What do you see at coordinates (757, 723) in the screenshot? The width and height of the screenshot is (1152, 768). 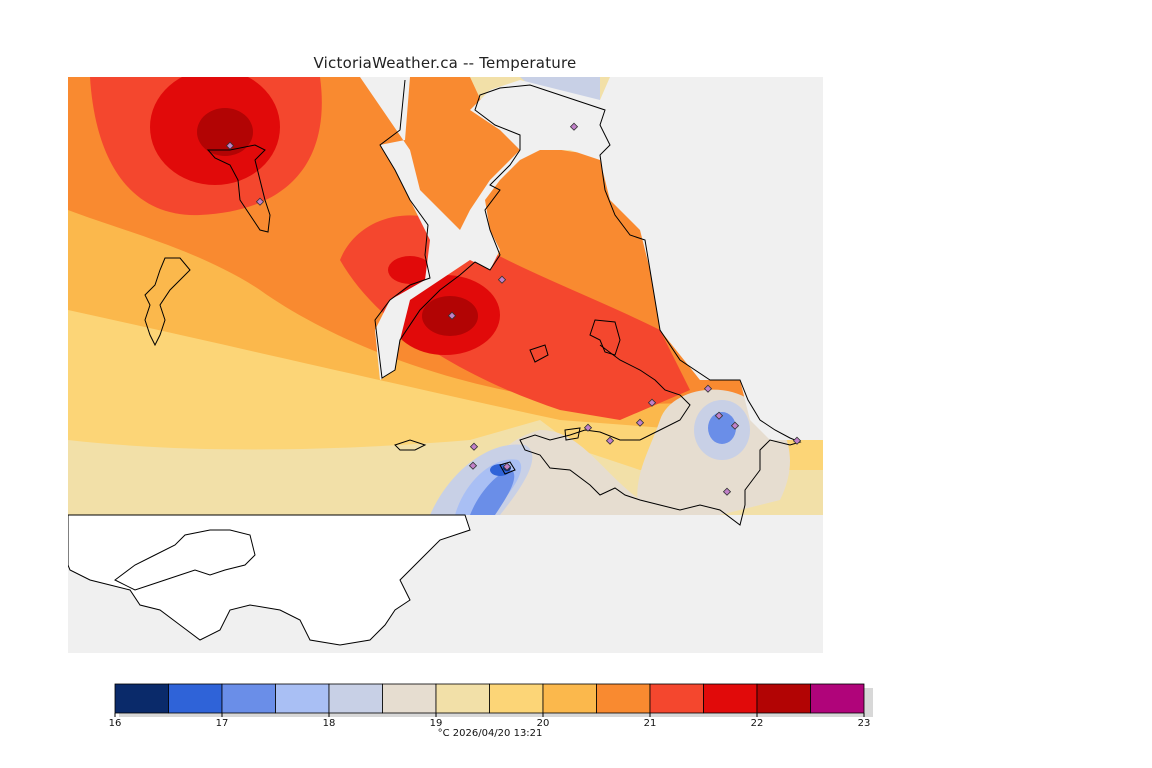 I see `legend-tick-label: 22` at bounding box center [757, 723].